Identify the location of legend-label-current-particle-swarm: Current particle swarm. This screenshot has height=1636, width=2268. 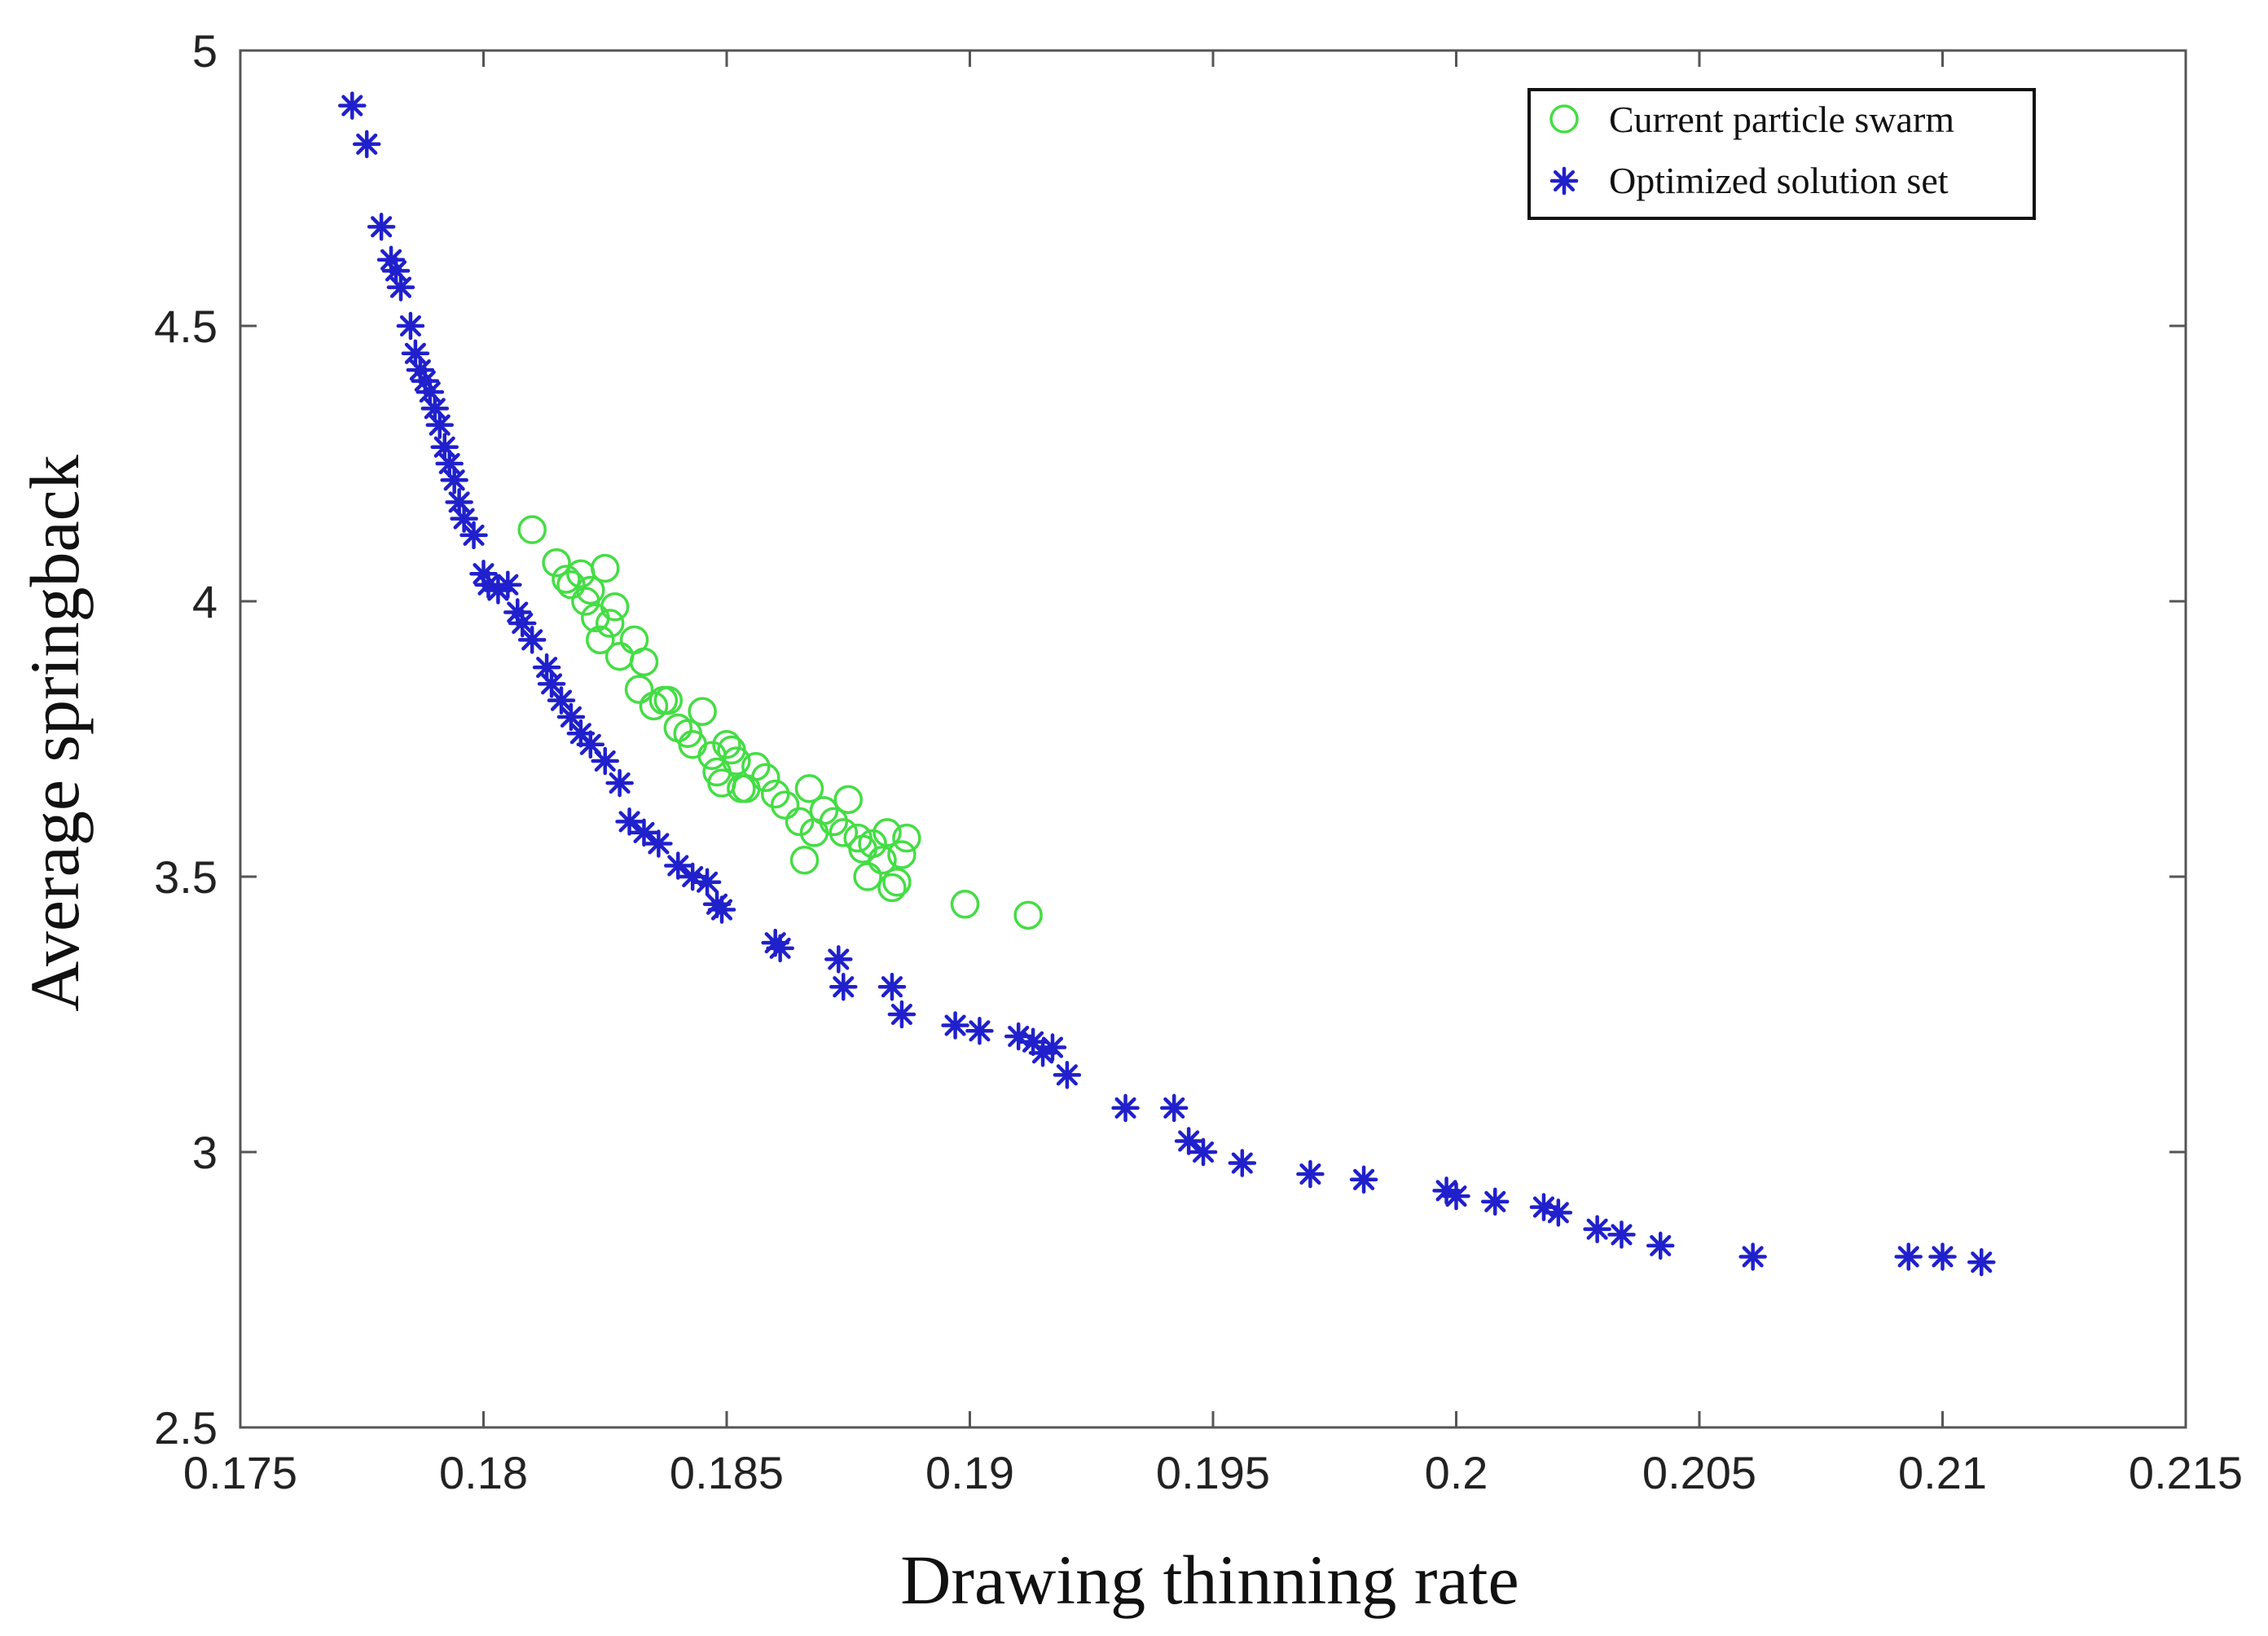
(1781, 120).